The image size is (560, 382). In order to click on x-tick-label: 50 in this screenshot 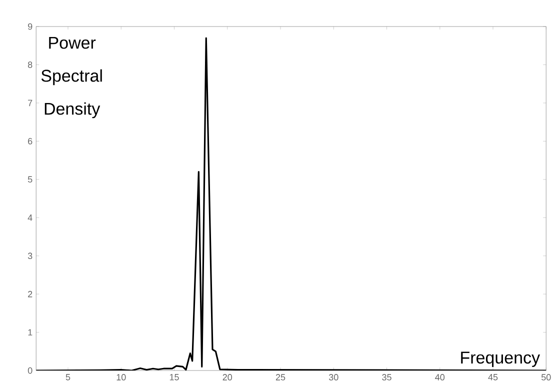, I will do `click(546, 377)`.